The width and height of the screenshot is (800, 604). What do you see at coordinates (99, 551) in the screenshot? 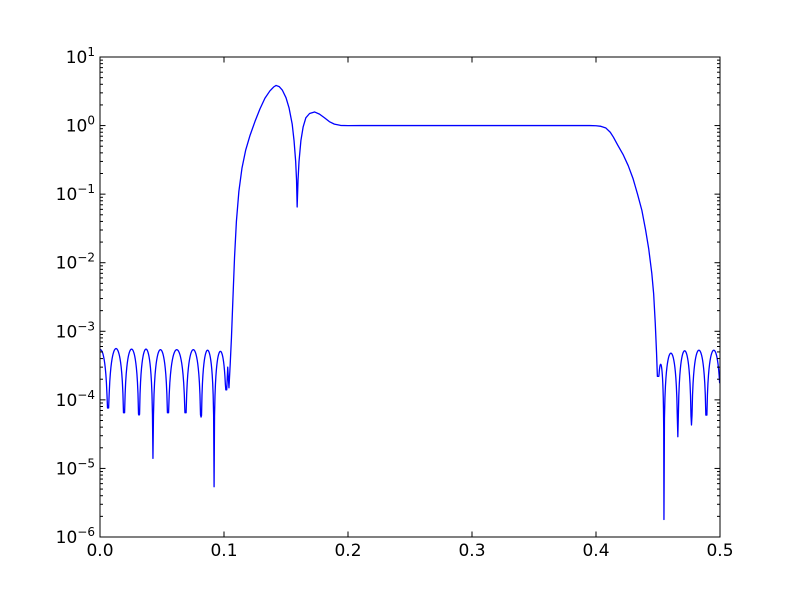
I see `x-tick-label: 0.0` at bounding box center [99, 551].